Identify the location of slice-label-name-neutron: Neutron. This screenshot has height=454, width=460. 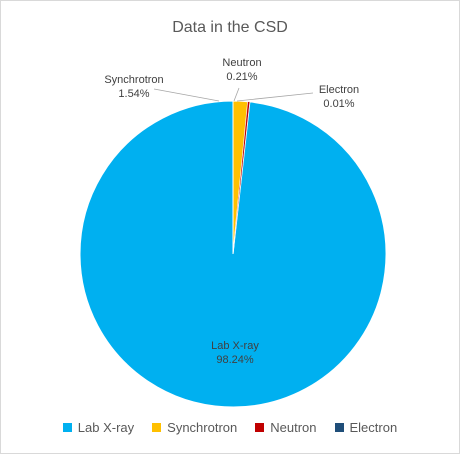
(241, 63).